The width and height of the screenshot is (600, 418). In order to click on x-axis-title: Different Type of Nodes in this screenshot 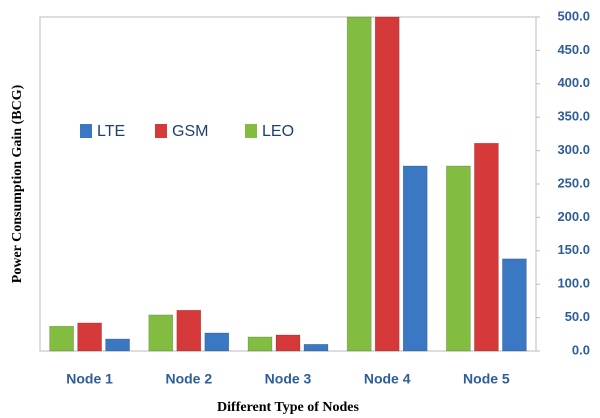, I will do `click(288, 407)`.